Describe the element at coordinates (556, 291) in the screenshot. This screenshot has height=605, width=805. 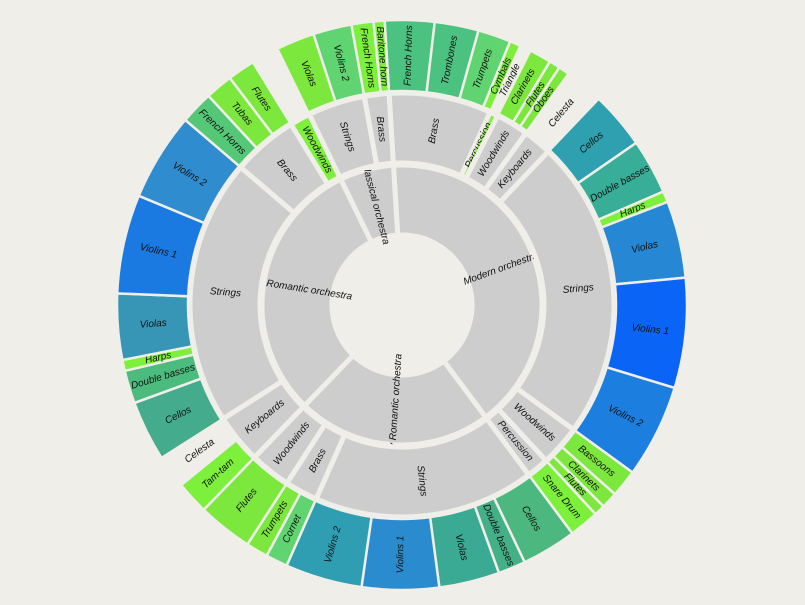
I see `sunburst-segment-strings` at that location.